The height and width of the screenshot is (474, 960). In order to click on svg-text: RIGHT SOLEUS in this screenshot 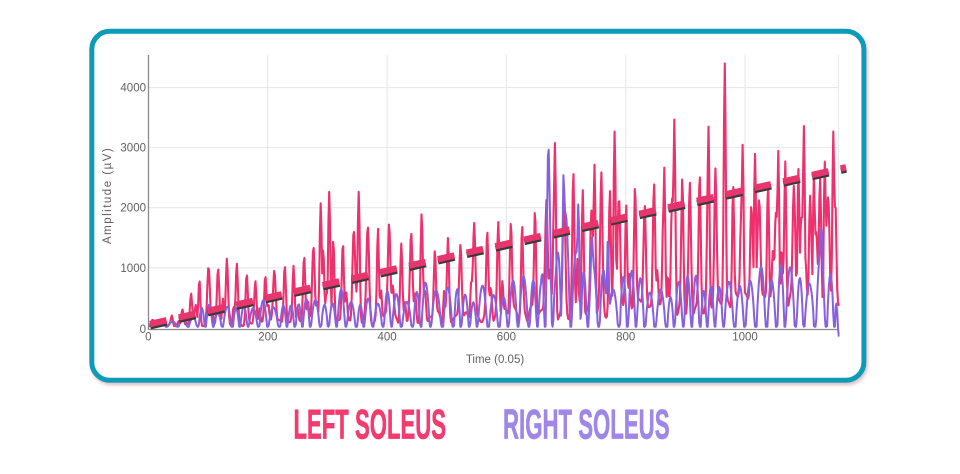, I will do `click(586, 424)`.